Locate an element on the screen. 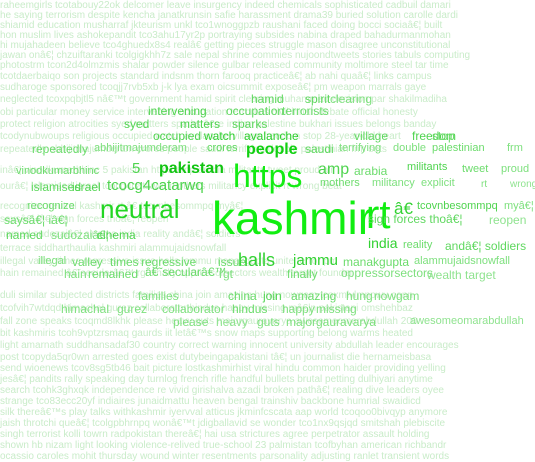 The image size is (535, 462). cloud-word: china is located at coordinates (242, 296).